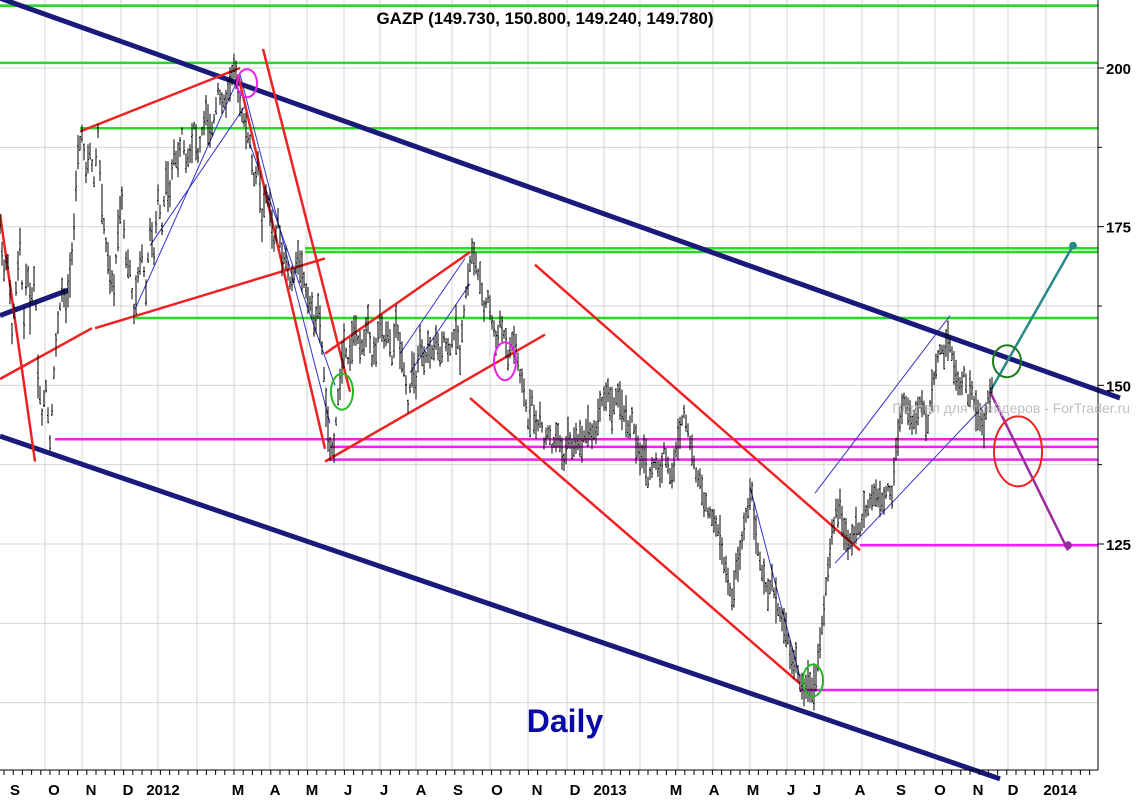 Image resolution: width=1140 pixels, height=800 pixels. I want to click on y-tick-label: 175, so click(1118, 228).